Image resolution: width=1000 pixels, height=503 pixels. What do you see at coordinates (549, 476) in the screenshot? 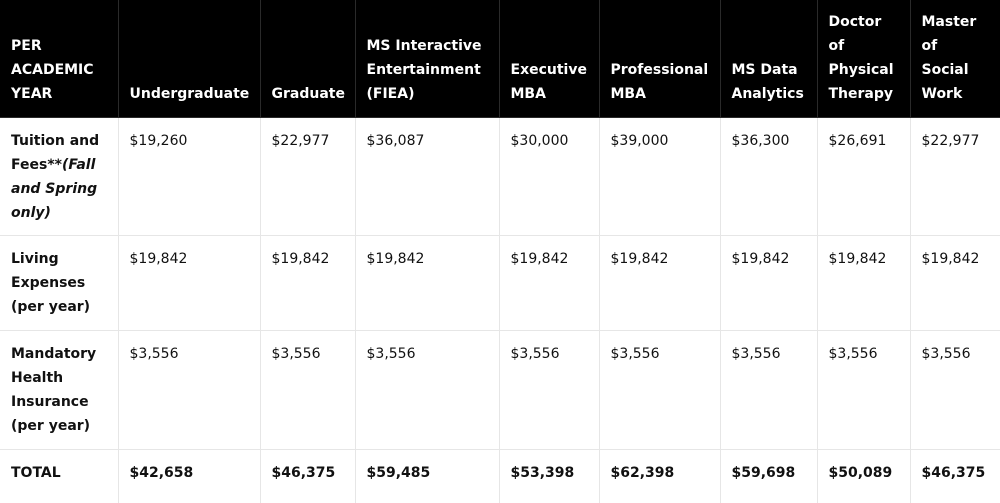
I see `table-cell: $53,398` at bounding box center [549, 476].